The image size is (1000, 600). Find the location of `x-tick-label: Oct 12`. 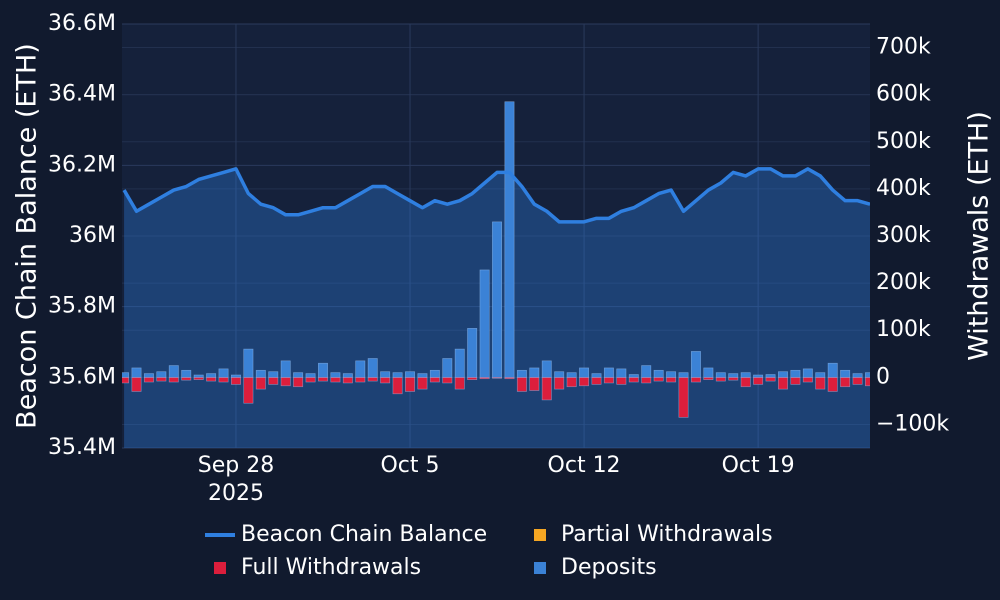

x-tick-label: Oct 12 is located at coordinates (584, 465).